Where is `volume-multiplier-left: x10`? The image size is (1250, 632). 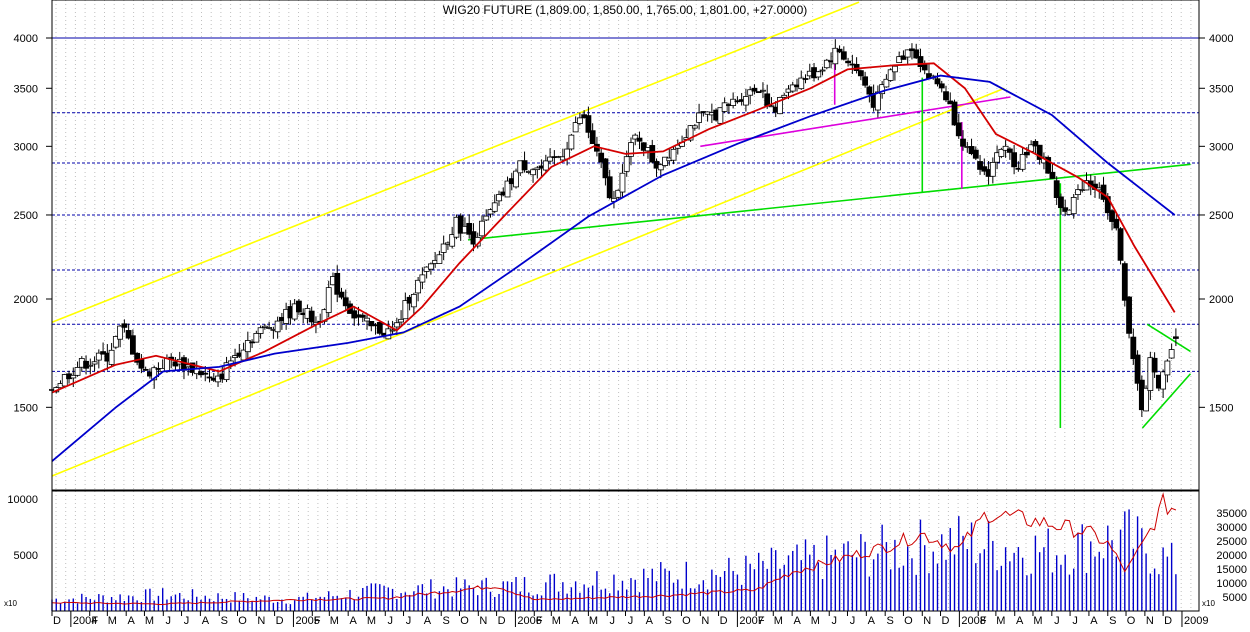
volume-multiplier-left: x10 is located at coordinates (10, 603).